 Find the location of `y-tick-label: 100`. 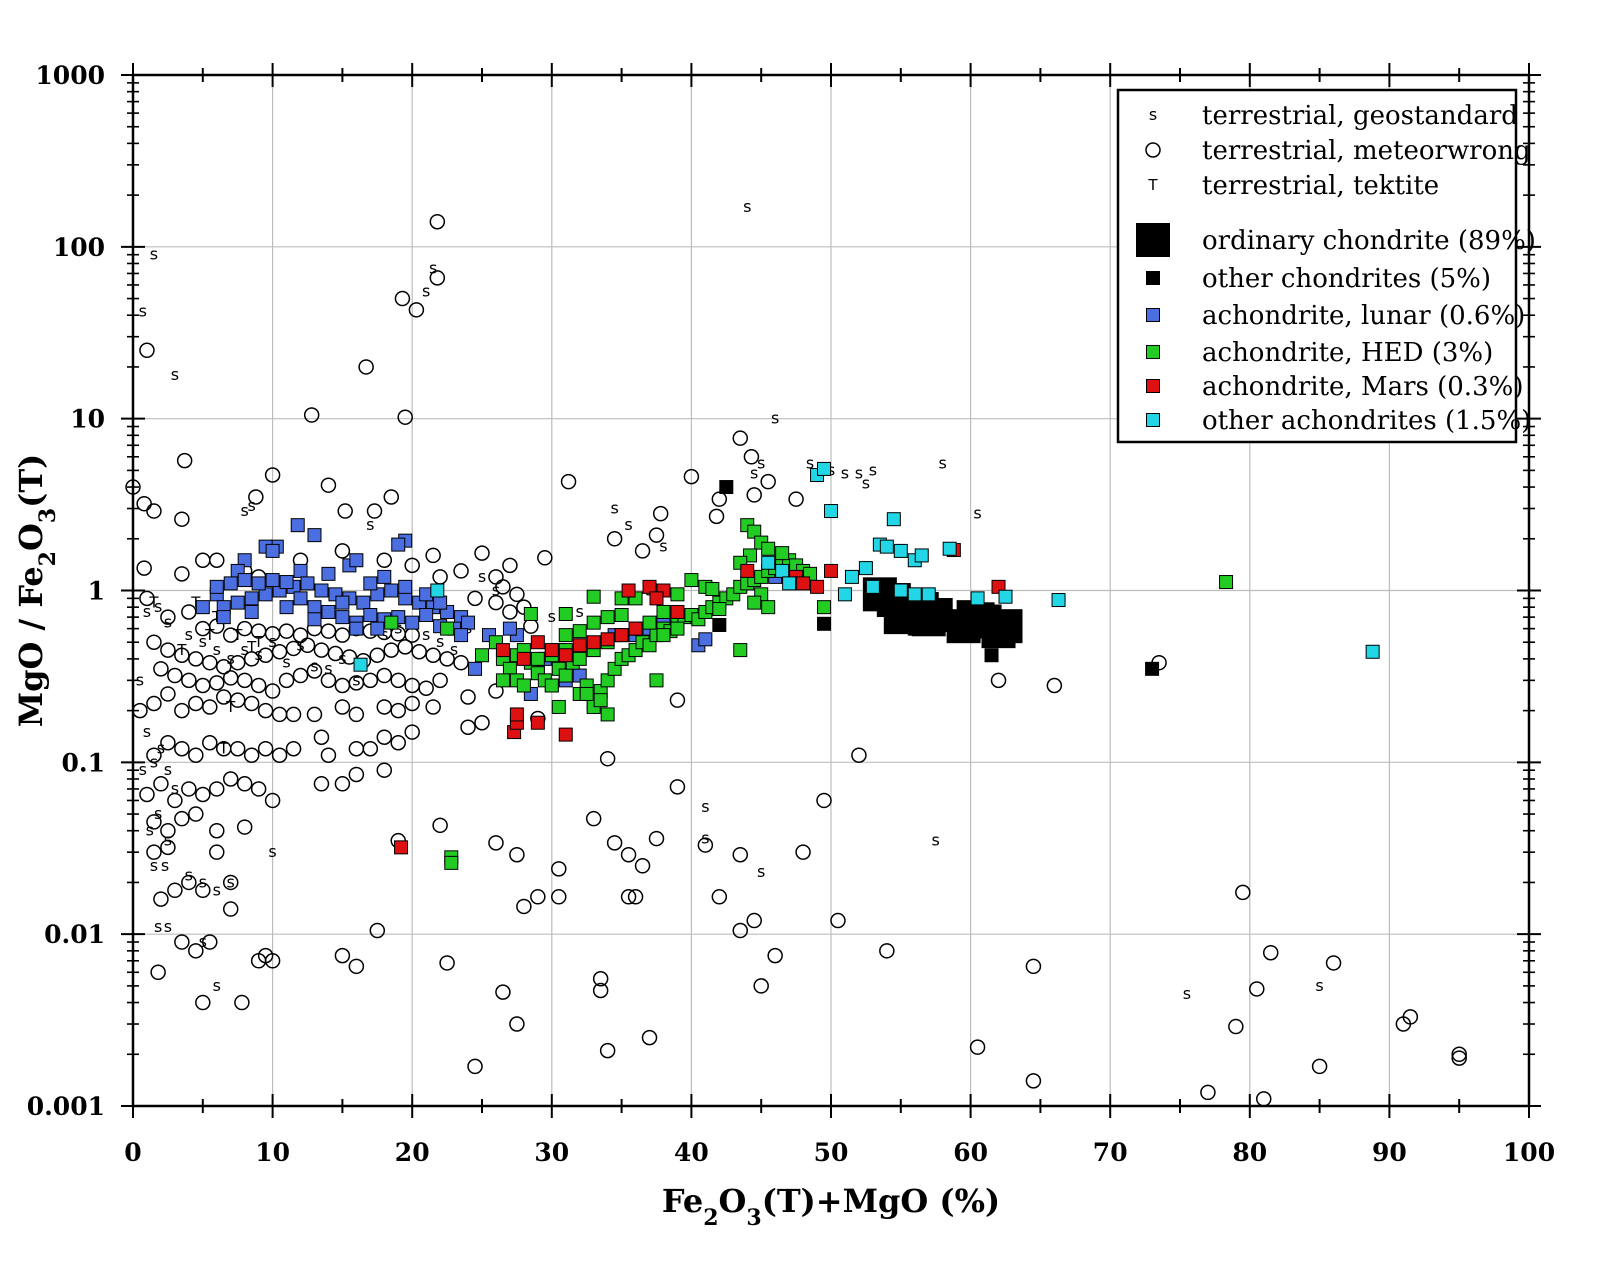

y-tick-label: 100 is located at coordinates (79, 247).